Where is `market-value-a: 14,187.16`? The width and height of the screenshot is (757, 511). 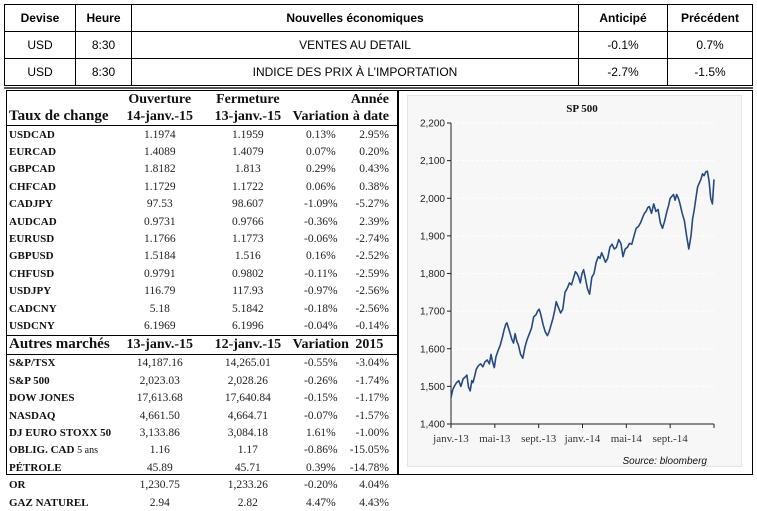
market-value-a: 14,187.16 is located at coordinates (159, 363).